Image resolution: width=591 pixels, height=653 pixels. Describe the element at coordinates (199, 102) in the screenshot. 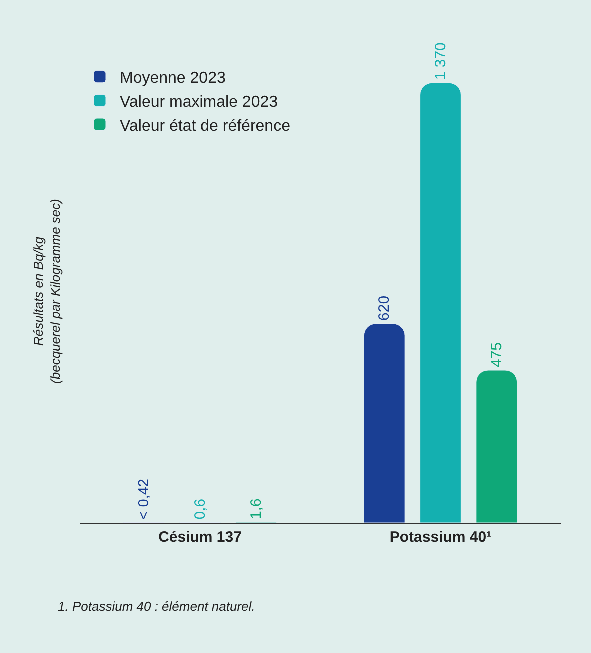

I see `legend-label: Valeur maximale 2023` at that location.